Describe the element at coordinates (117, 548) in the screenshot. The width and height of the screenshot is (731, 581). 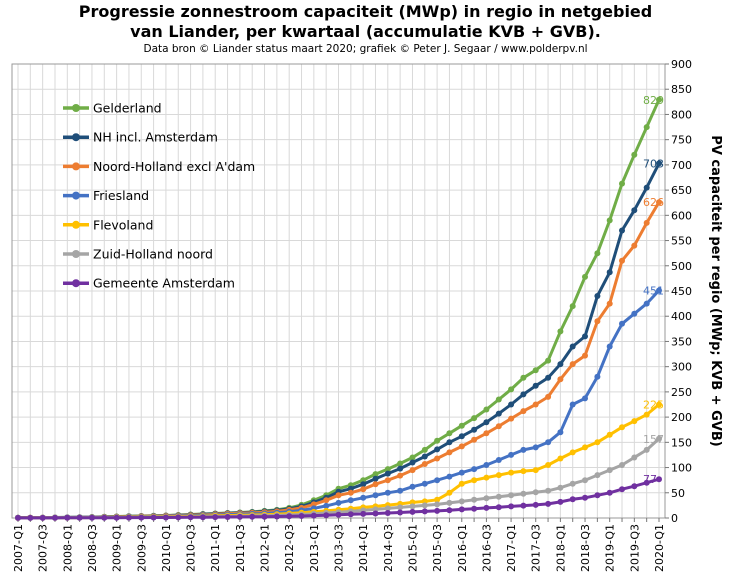
I see `x-tick-label: 2009-Q1` at that location.